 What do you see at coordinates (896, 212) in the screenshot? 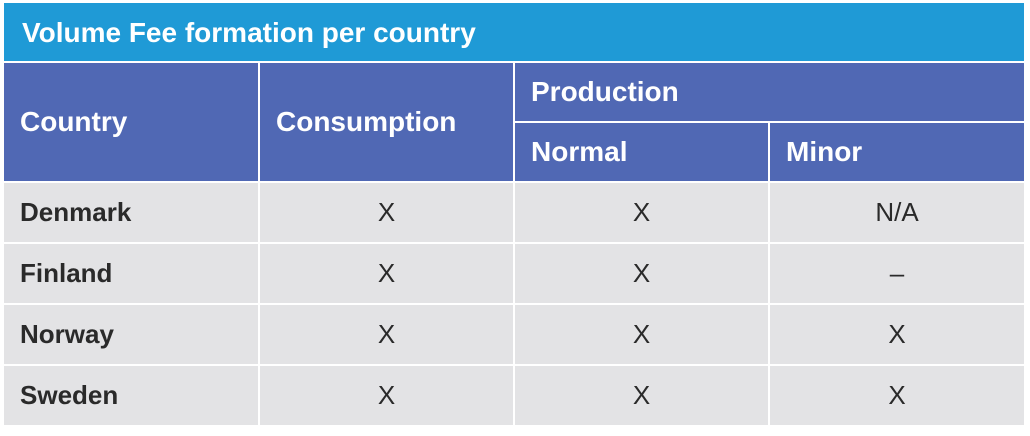
I see `cell-minor: N/A` at bounding box center [896, 212].